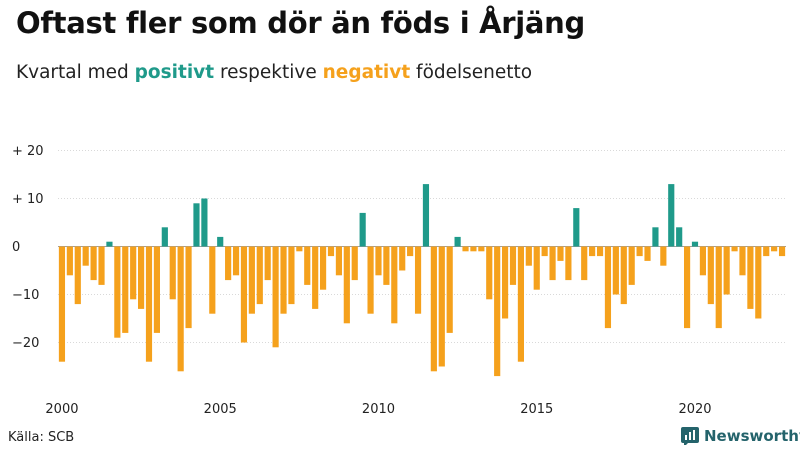 This screenshot has height=450, width=800. What do you see at coordinates (41, 437) in the screenshot?
I see `source-note: Källa: SCB` at bounding box center [41, 437].